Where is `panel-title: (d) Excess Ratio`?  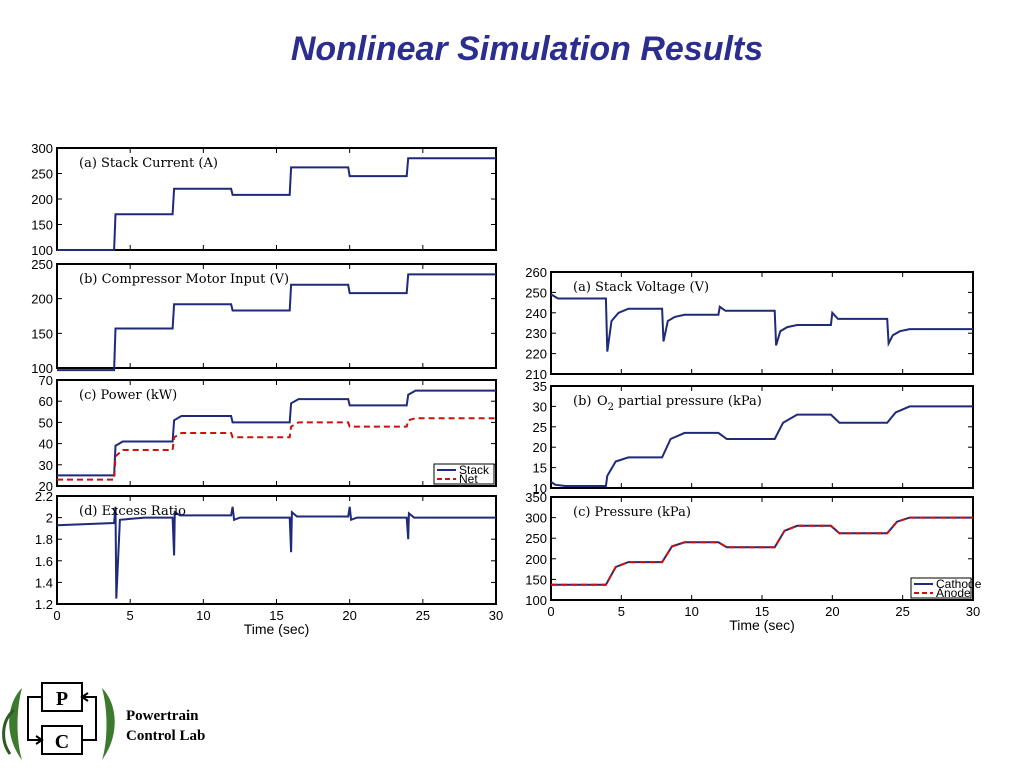 panel-title: (d) Excess Ratio is located at coordinates (132, 511).